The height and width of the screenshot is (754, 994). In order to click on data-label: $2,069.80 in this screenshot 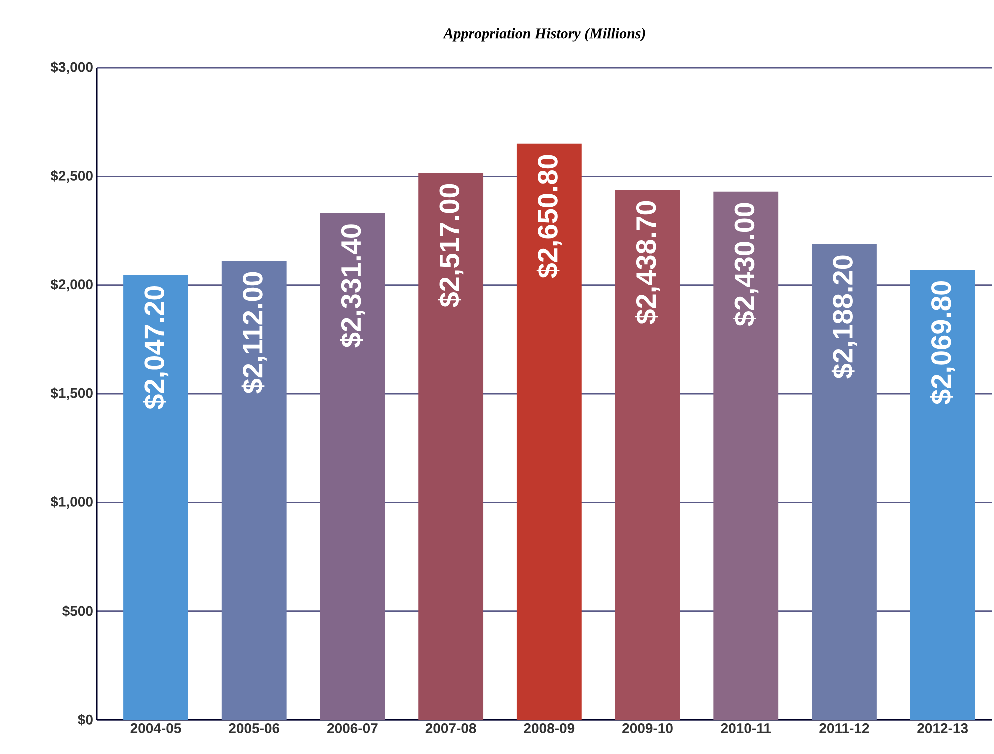, I will do `click(943, 343)`.